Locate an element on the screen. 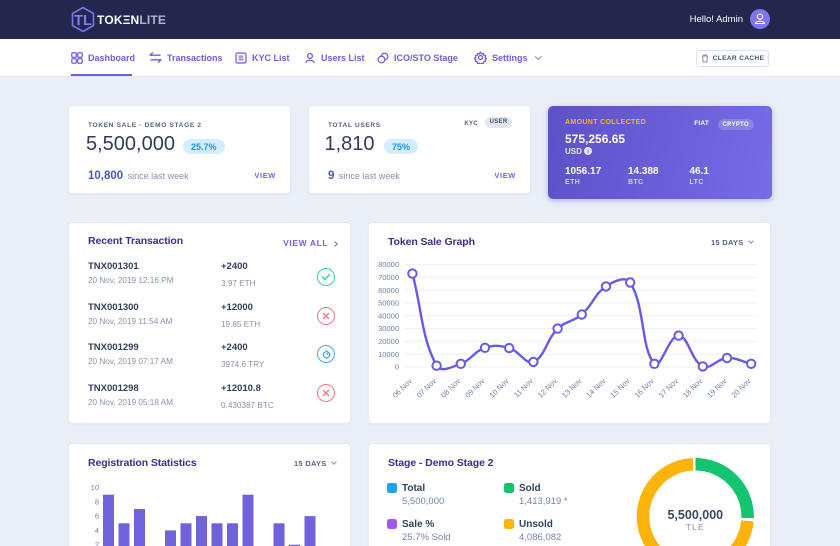  svg-text: 0 is located at coordinates (397, 367).